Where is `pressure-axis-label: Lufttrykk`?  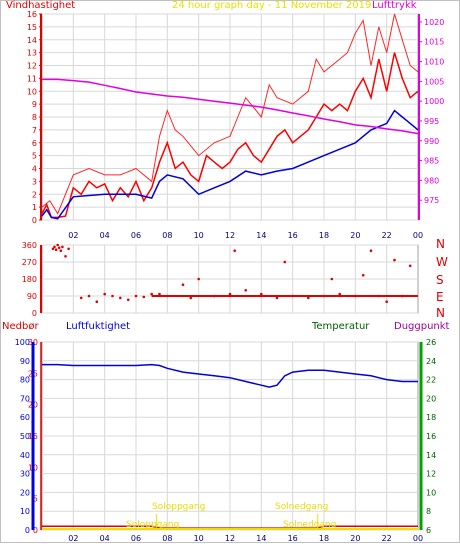
pressure-axis-label: Lufttrykk is located at coordinates (394, 5).